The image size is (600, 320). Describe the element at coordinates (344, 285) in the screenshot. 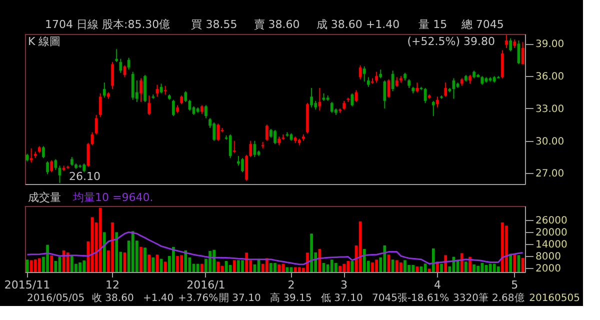

I see `x-tick-label: 3` at that location.